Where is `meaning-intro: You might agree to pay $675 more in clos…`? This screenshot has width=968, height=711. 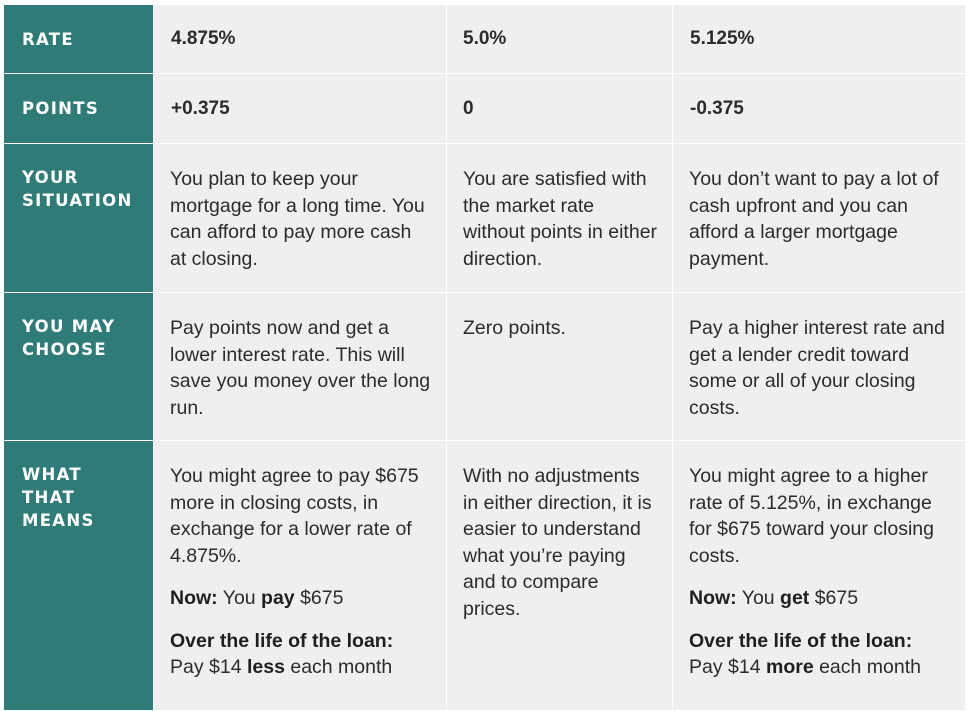 meaning-intro: You might agree to pay $675 more in clos… is located at coordinates (294, 516).